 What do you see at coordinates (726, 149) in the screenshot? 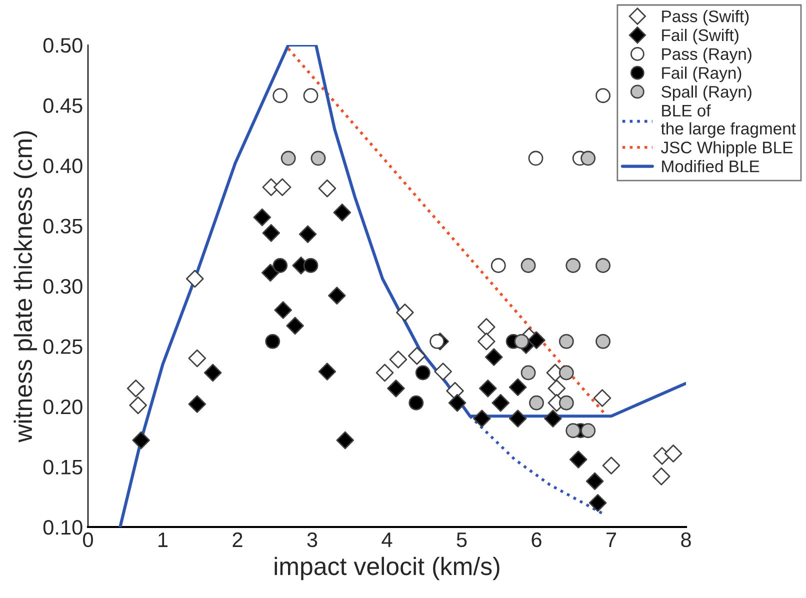
I see `legend-label: JSC Whipple BLE` at bounding box center [726, 149].